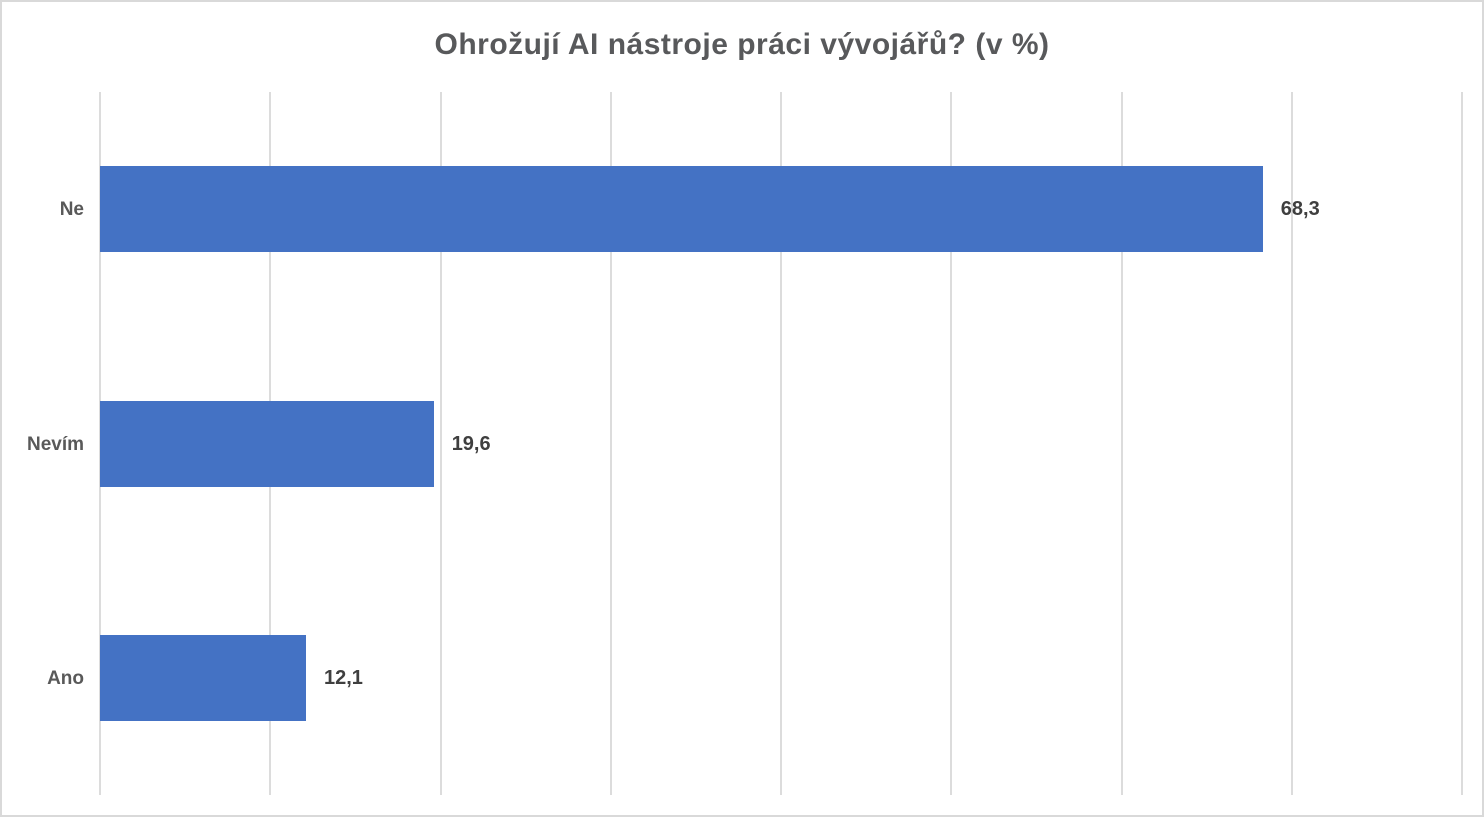  I want to click on value-label: 12,1, so click(343, 677).